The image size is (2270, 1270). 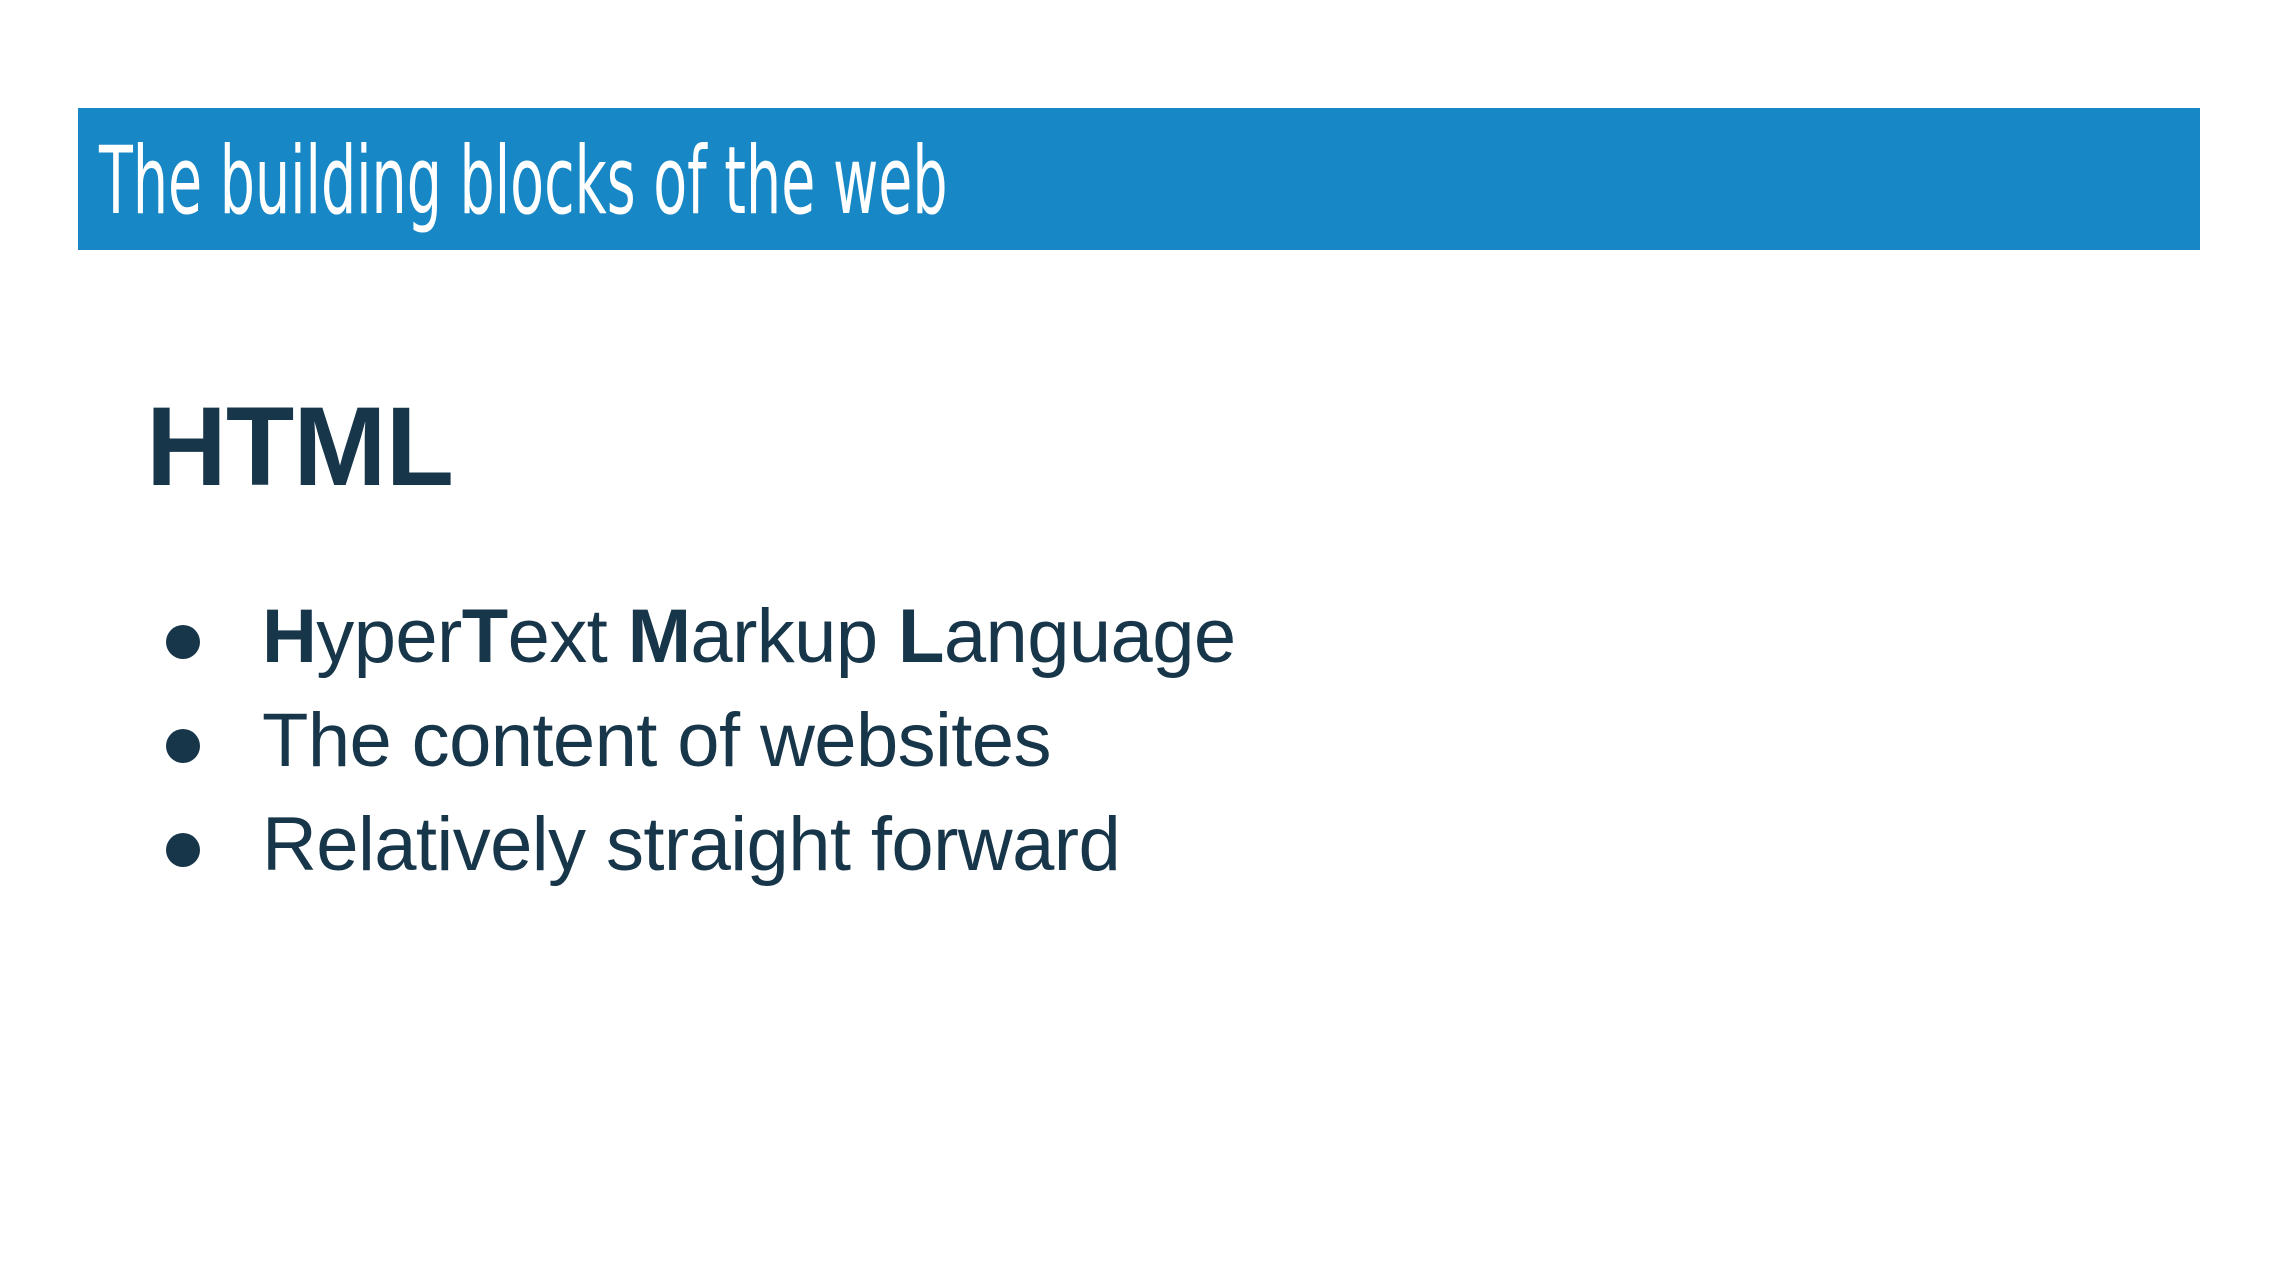 I want to click on bullet-text-part: L, so click(x=921, y=636).